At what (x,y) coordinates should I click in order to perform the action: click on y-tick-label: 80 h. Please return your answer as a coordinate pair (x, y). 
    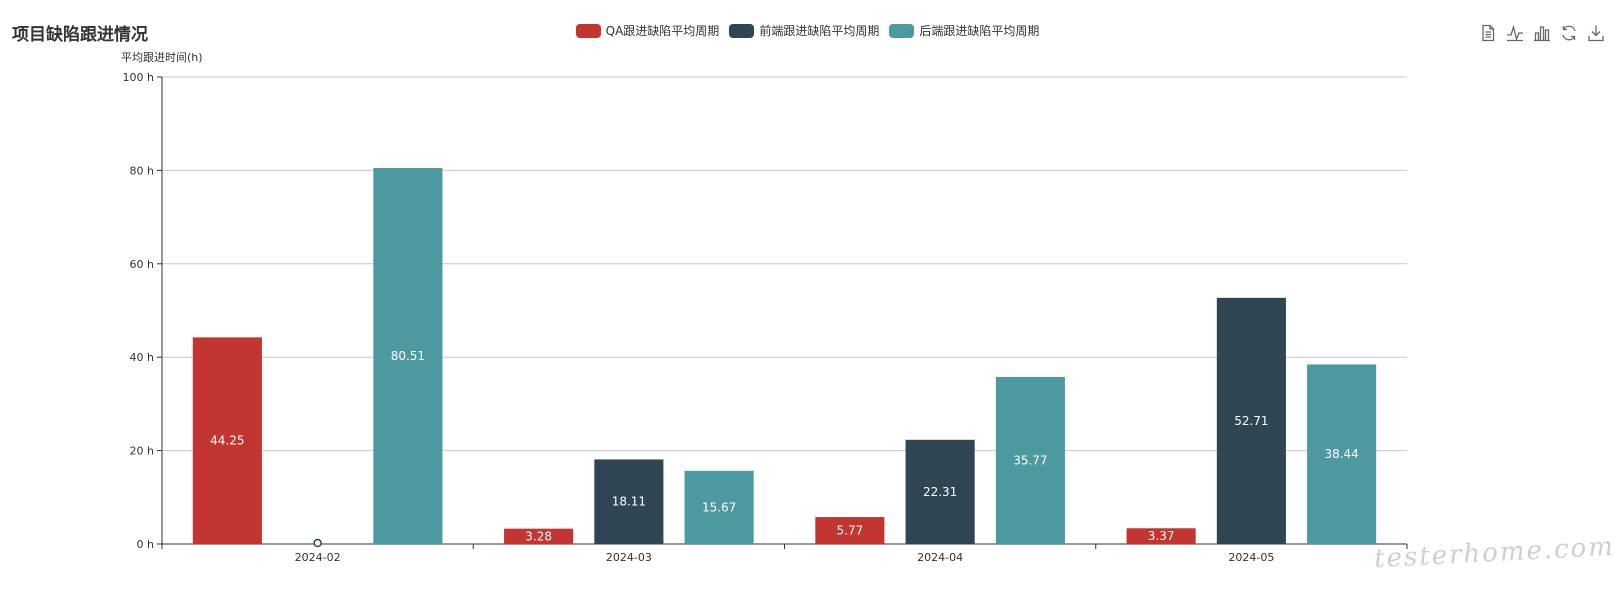
    Looking at the image, I should click on (142, 170).